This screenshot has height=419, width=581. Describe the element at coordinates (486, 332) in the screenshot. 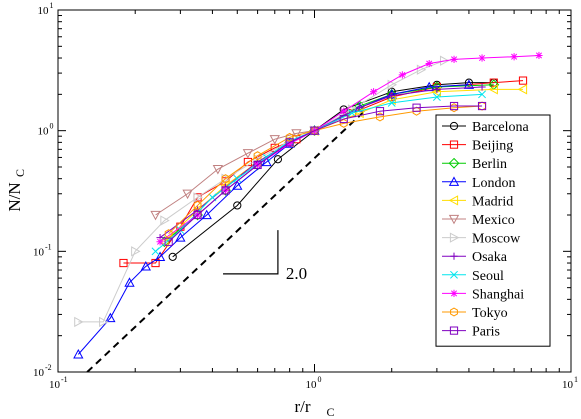

I see `legend-label-paris: Paris` at that location.